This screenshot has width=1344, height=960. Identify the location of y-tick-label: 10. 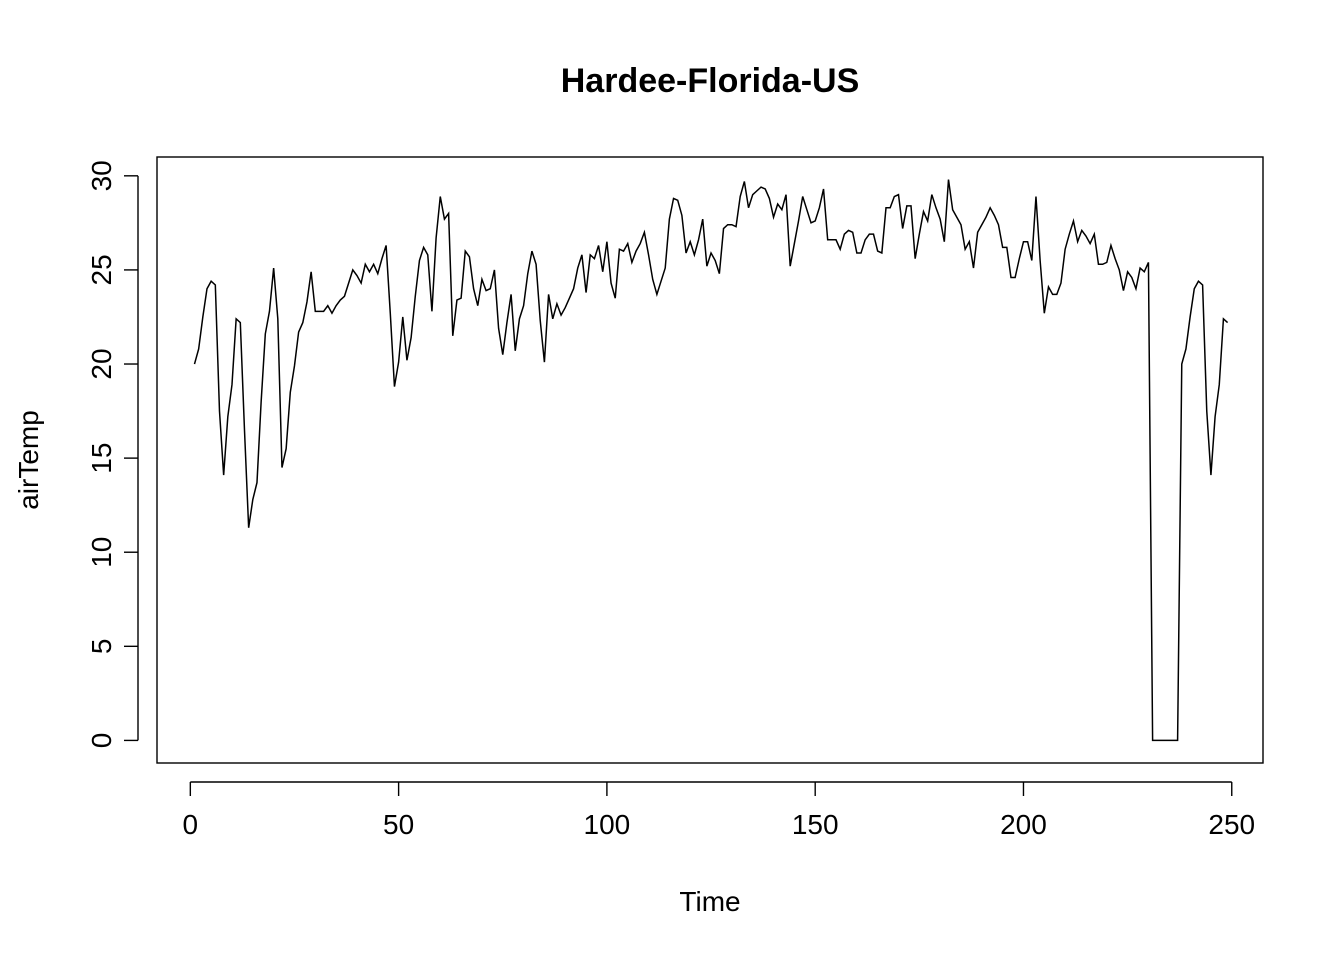
(101, 552).